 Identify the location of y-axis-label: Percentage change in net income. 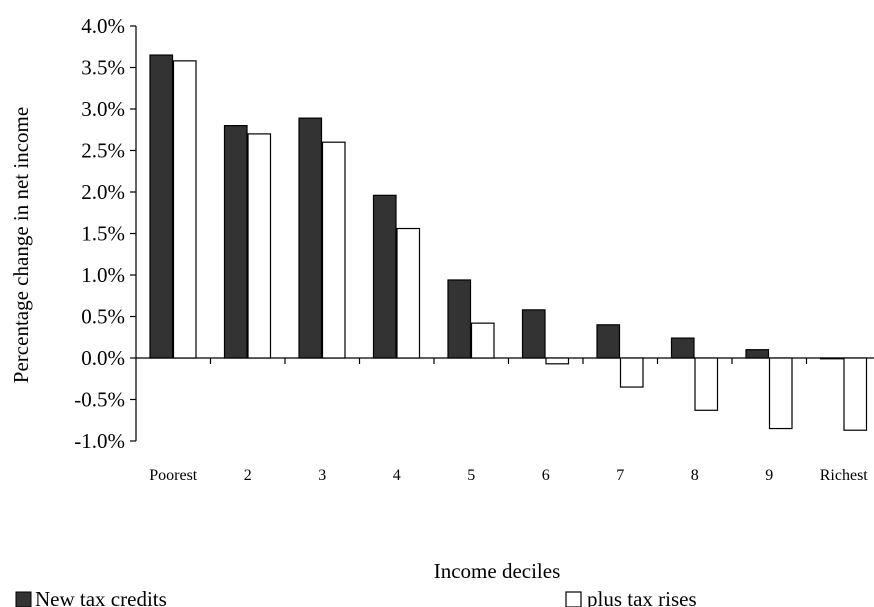
(21, 245).